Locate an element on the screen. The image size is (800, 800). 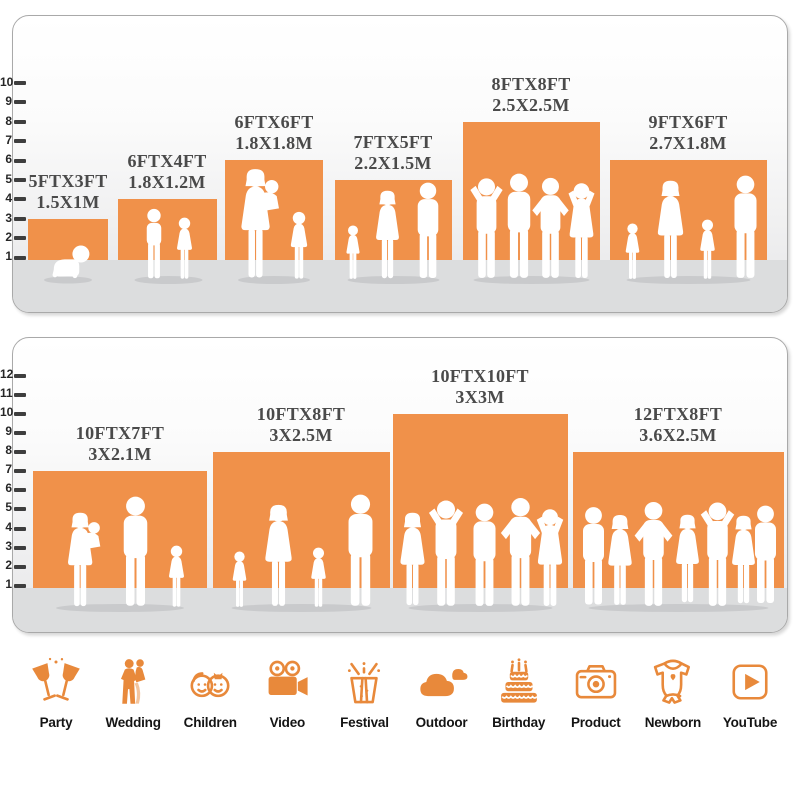
size-ft: 10FTX7FT is located at coordinates (120, 433).